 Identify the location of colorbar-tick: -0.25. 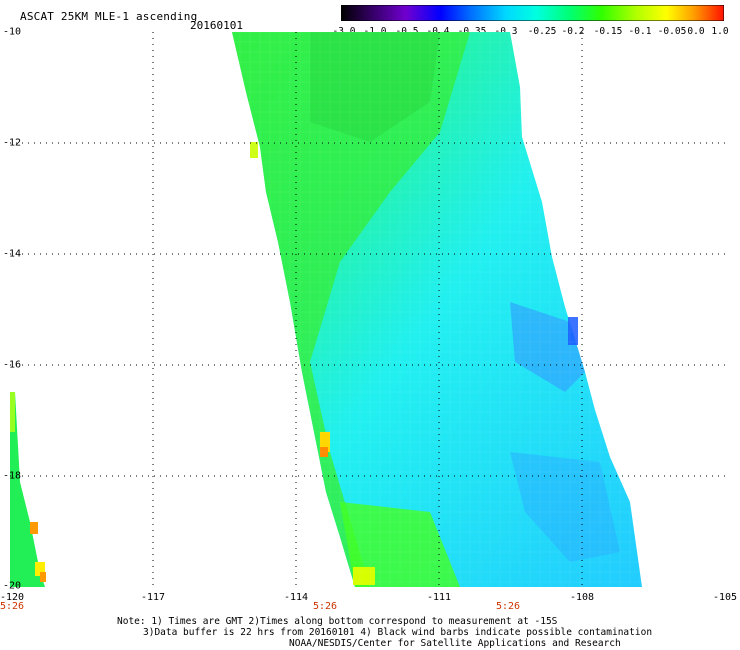
(542, 31).